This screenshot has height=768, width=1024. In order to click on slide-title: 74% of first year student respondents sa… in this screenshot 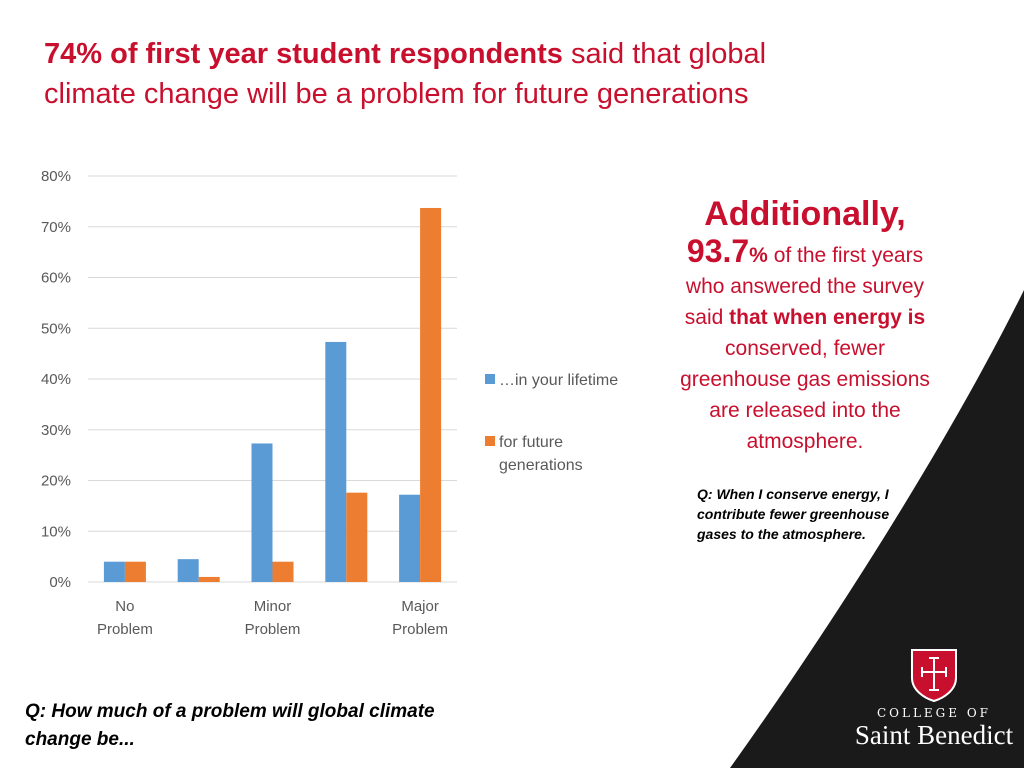, I will do `click(444, 74)`.